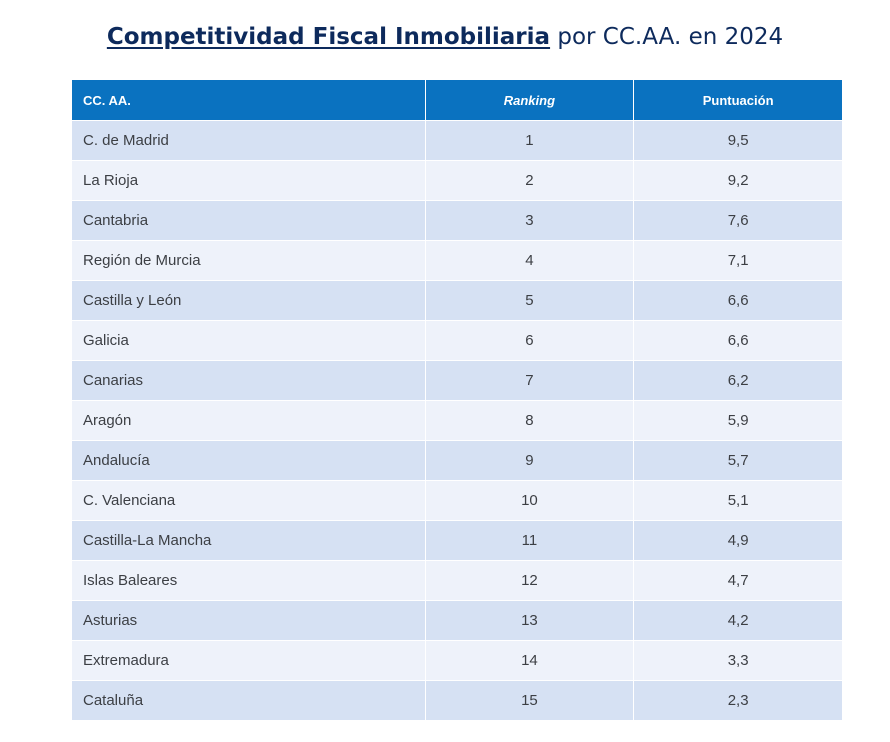 Image resolution: width=890 pixels, height=742 pixels. What do you see at coordinates (530, 380) in the screenshot?
I see `cell-ranking: 7` at bounding box center [530, 380].